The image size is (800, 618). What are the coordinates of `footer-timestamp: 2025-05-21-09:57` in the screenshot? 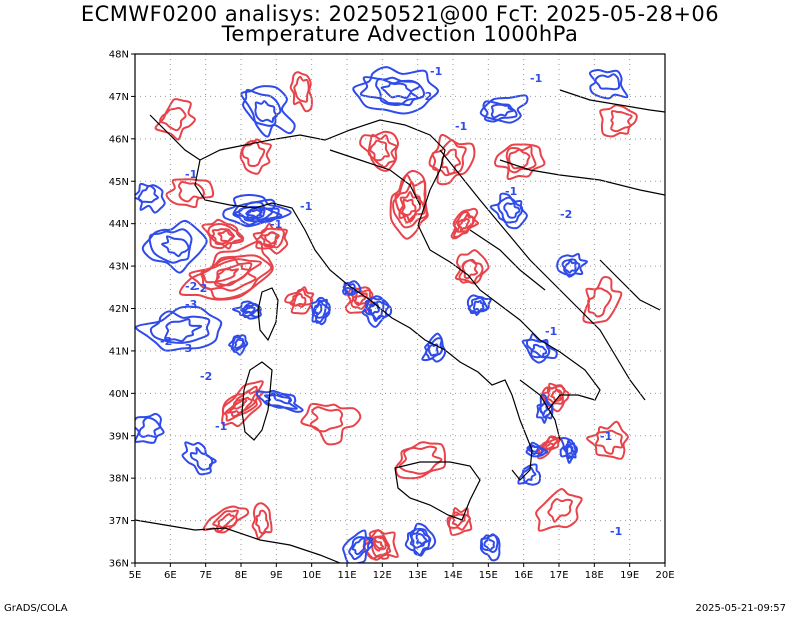 It's located at (740, 608).